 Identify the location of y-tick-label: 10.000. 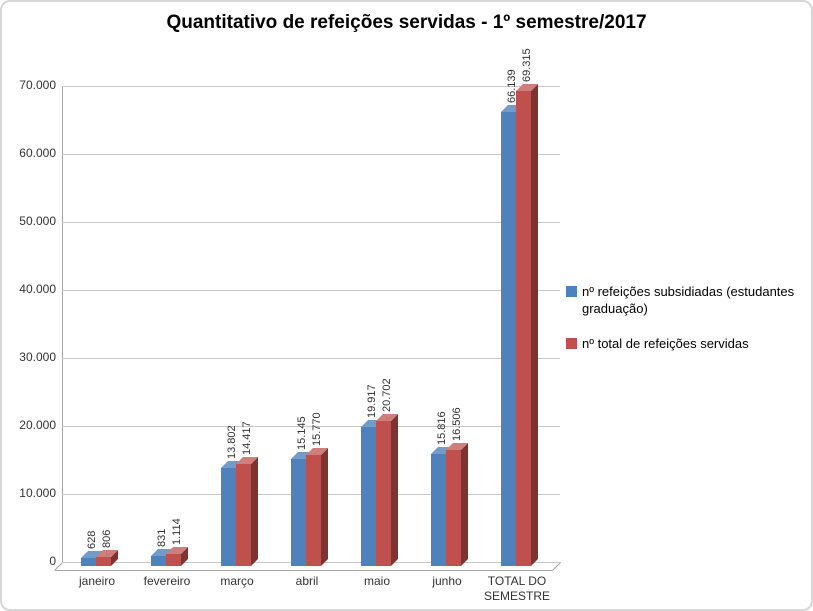
(37, 493).